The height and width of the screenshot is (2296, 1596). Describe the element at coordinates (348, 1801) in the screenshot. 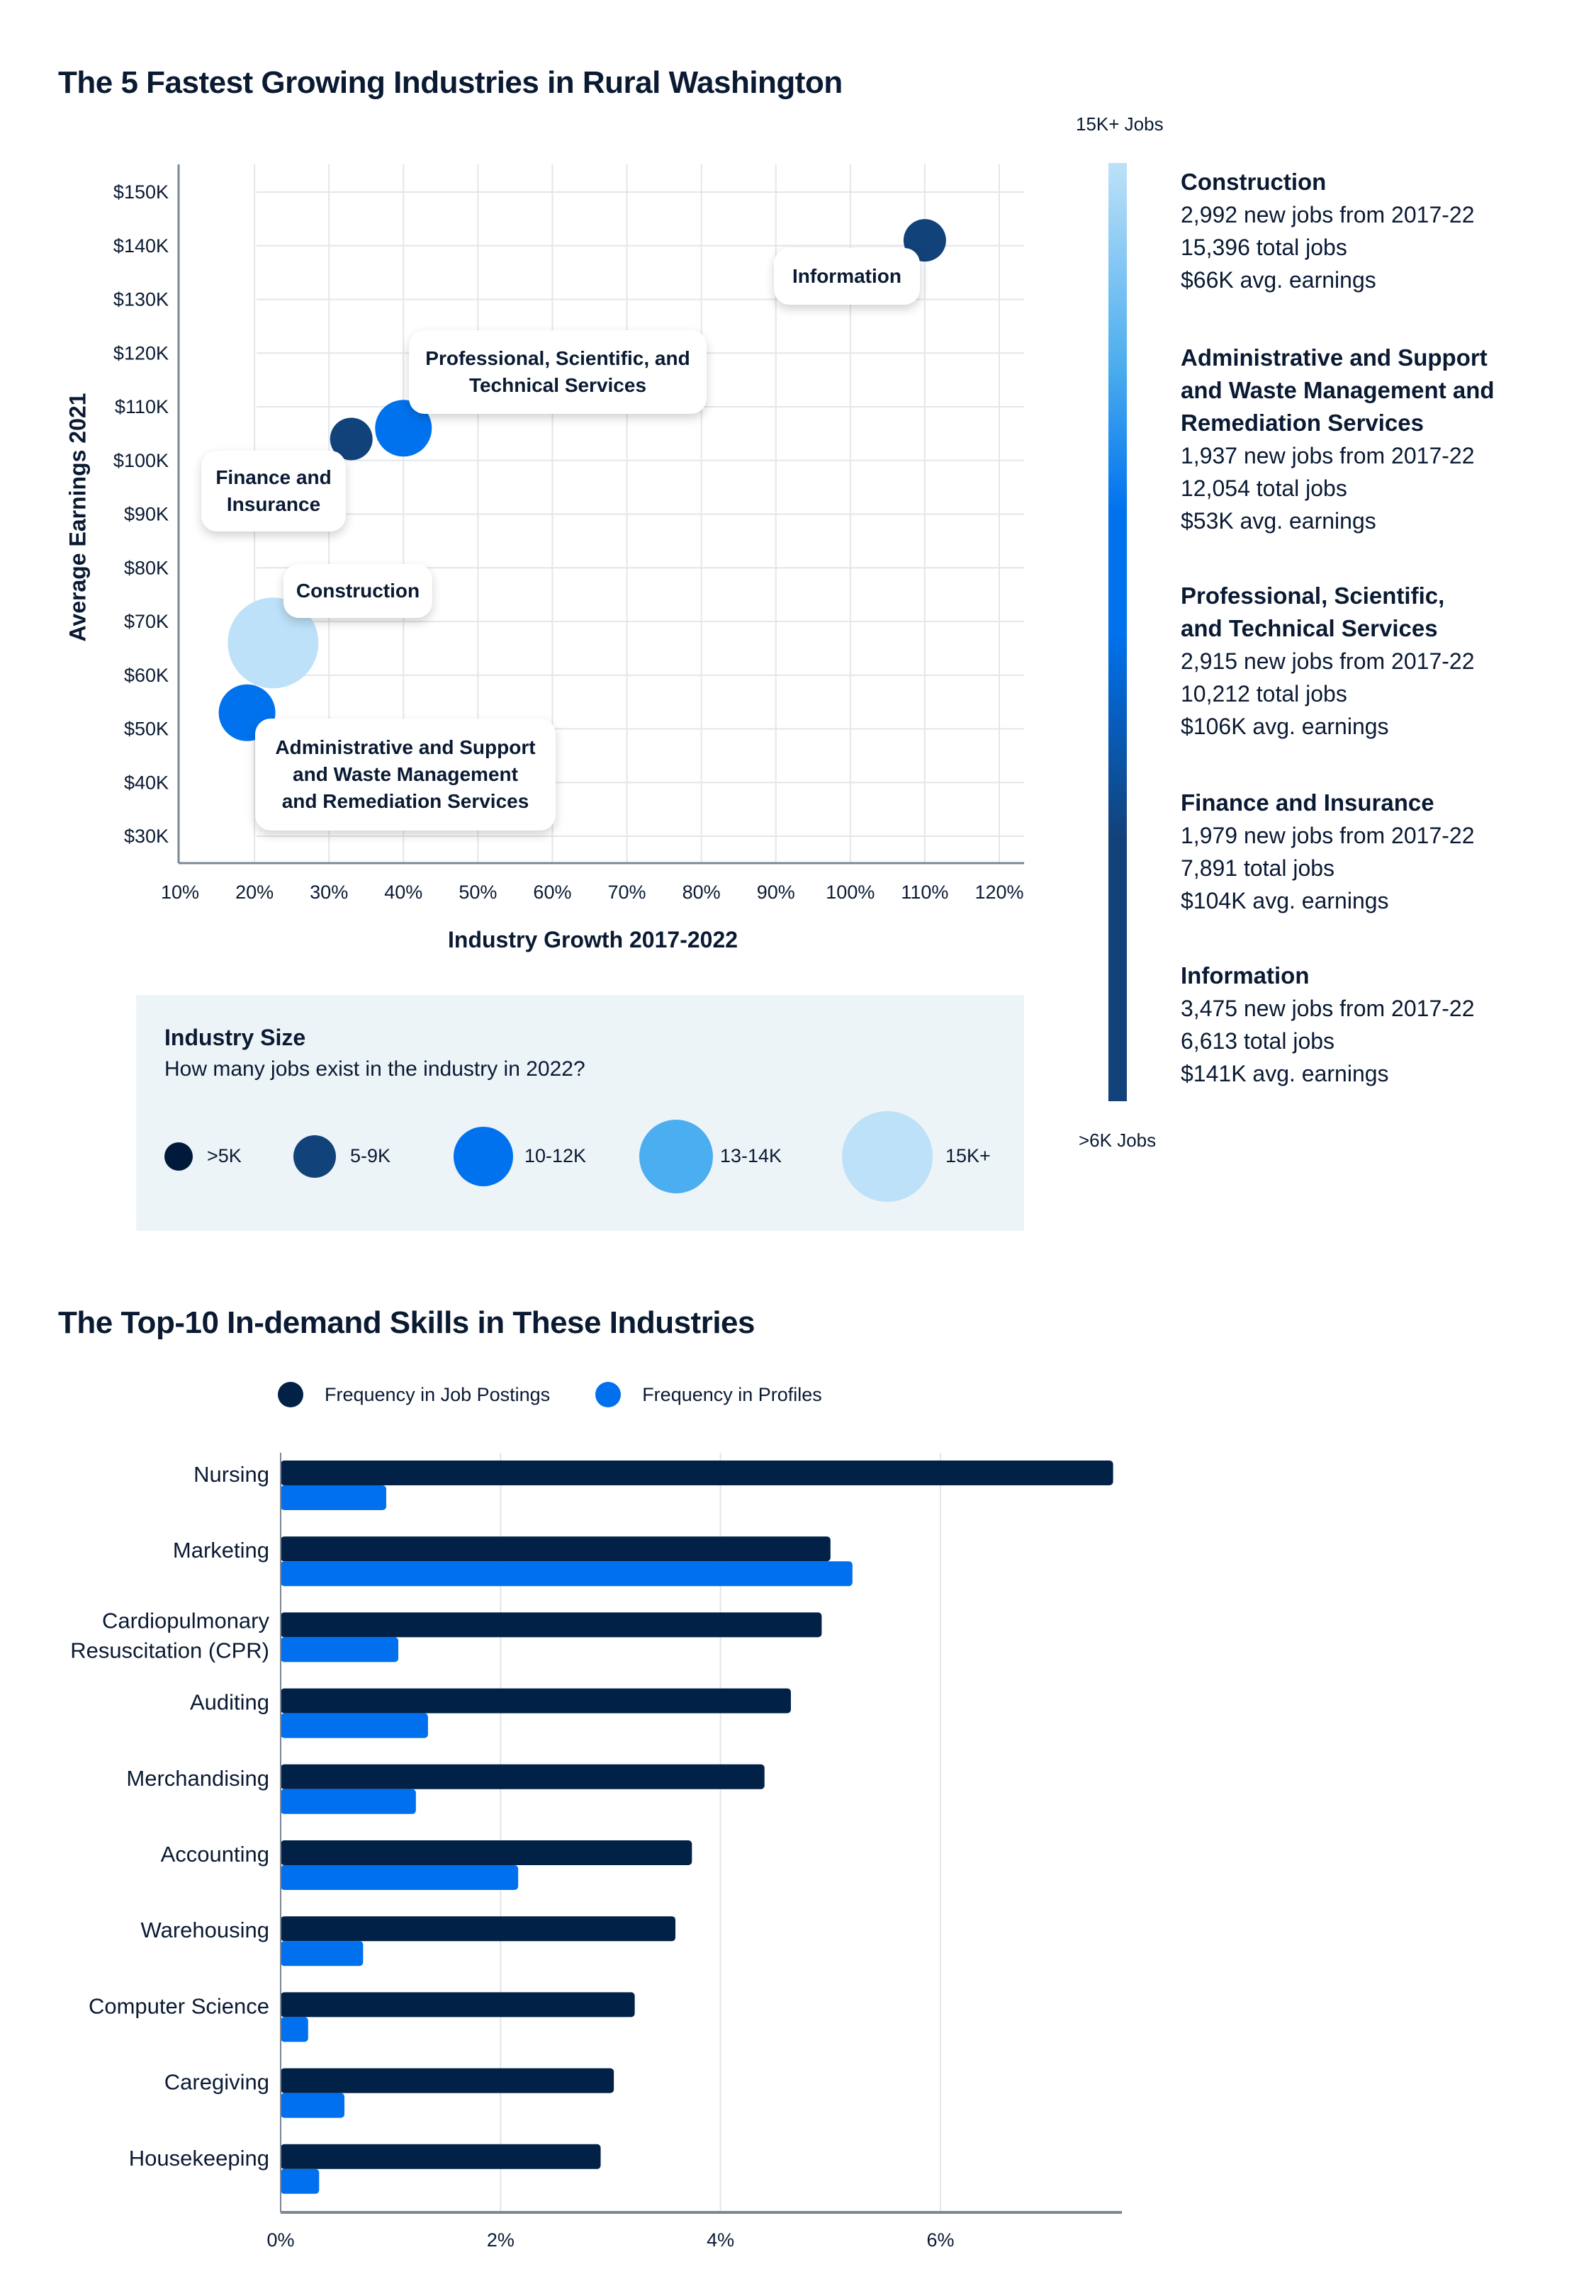

I see `bar-profiles-merchandising` at that location.